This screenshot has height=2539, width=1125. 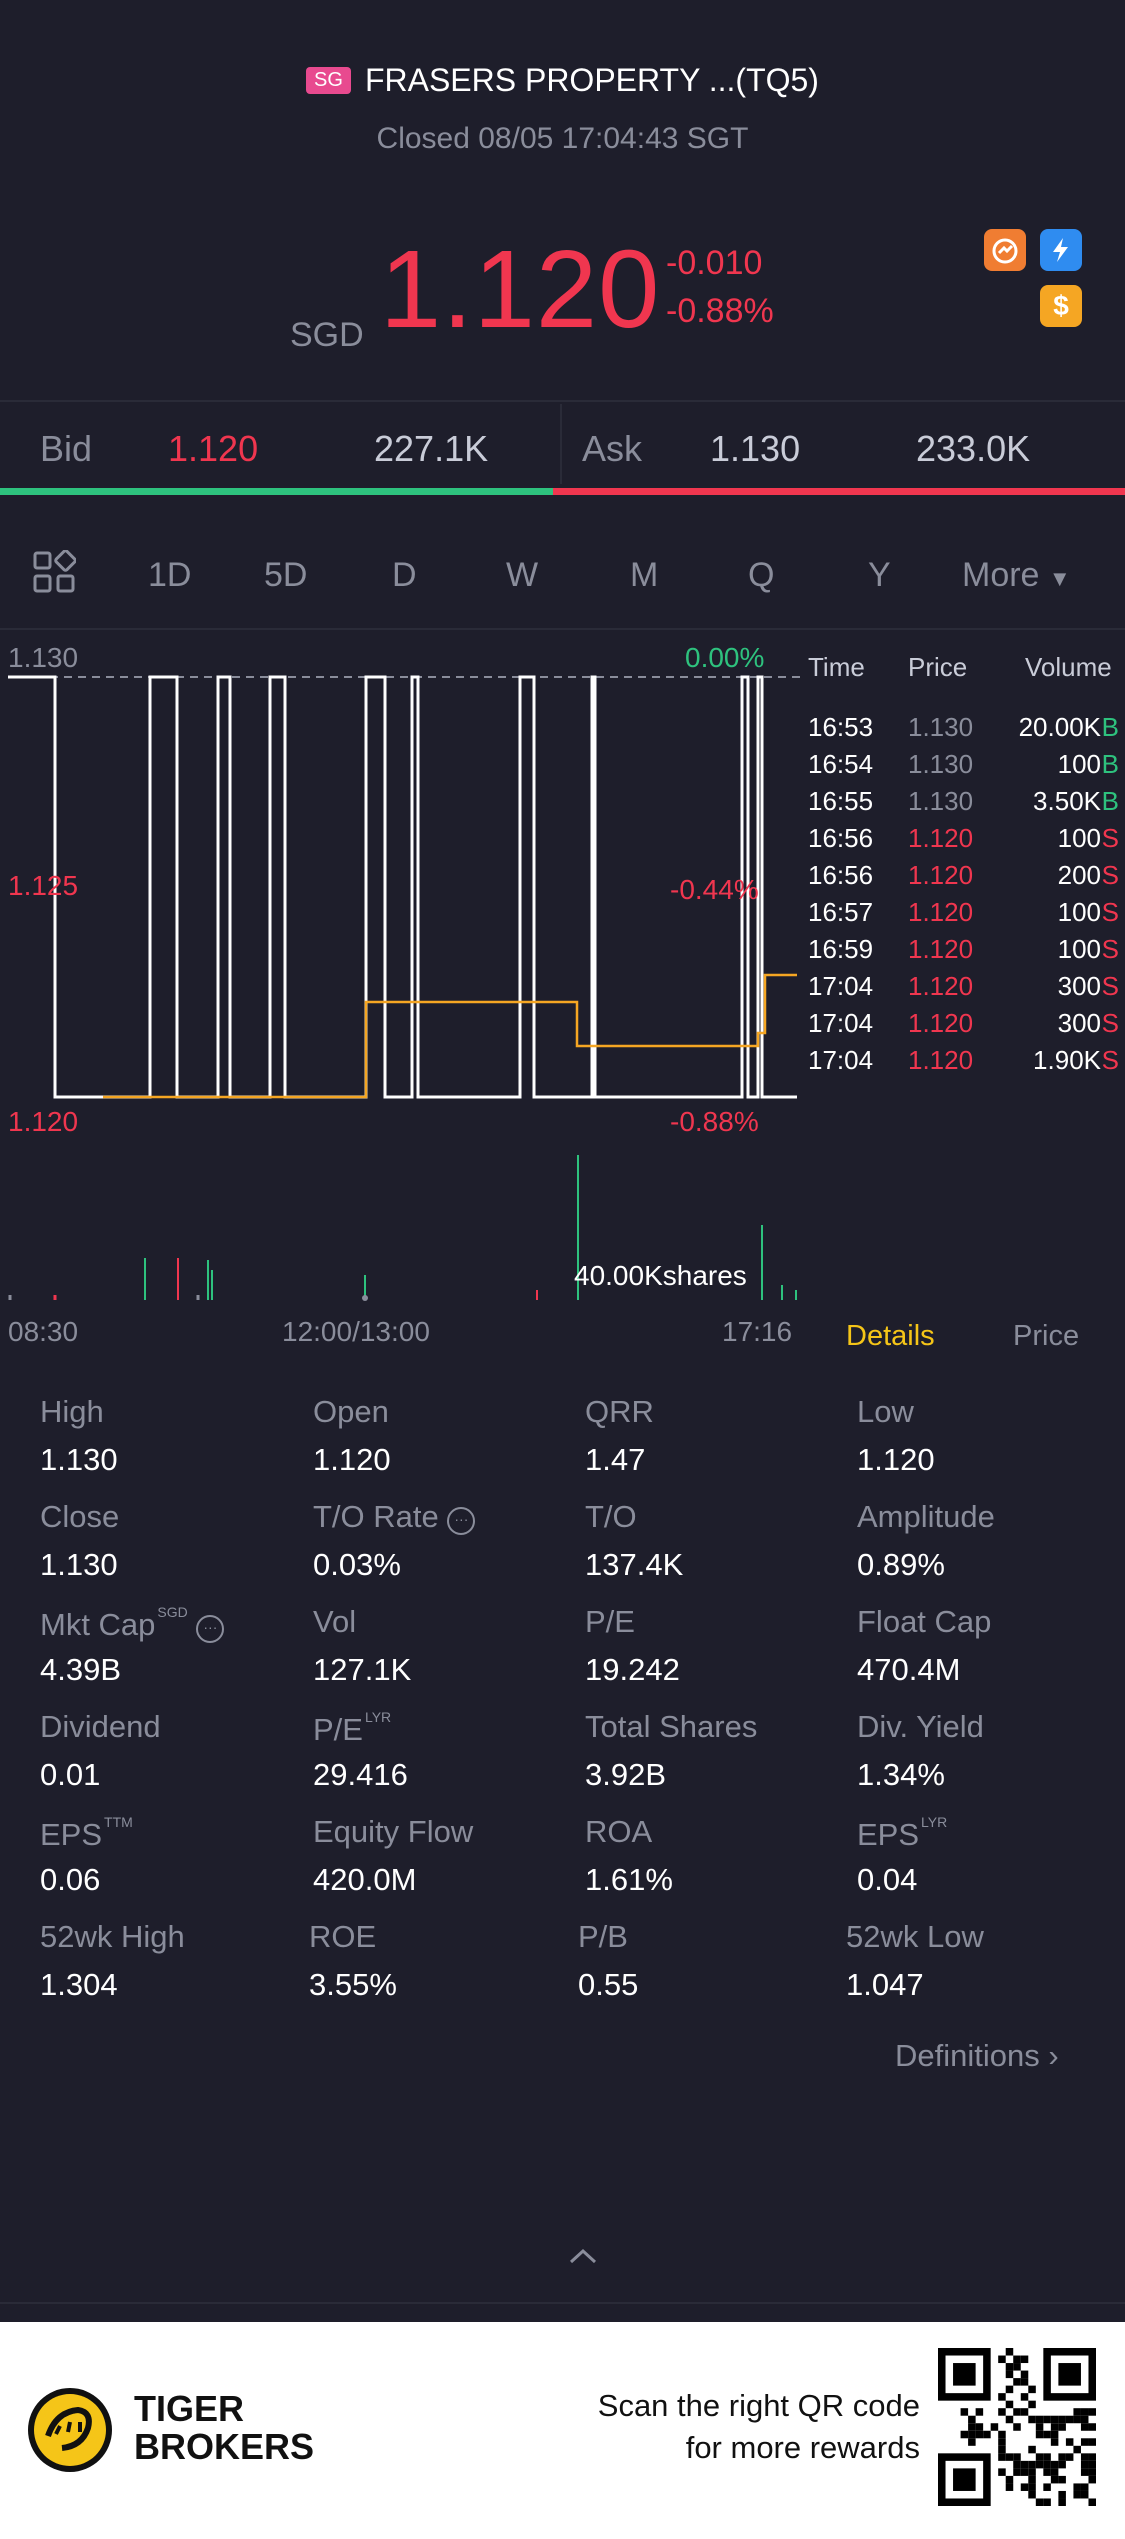 What do you see at coordinates (562, 890) in the screenshot?
I see `trade-row: 16:56 1.120 200 S` at bounding box center [562, 890].